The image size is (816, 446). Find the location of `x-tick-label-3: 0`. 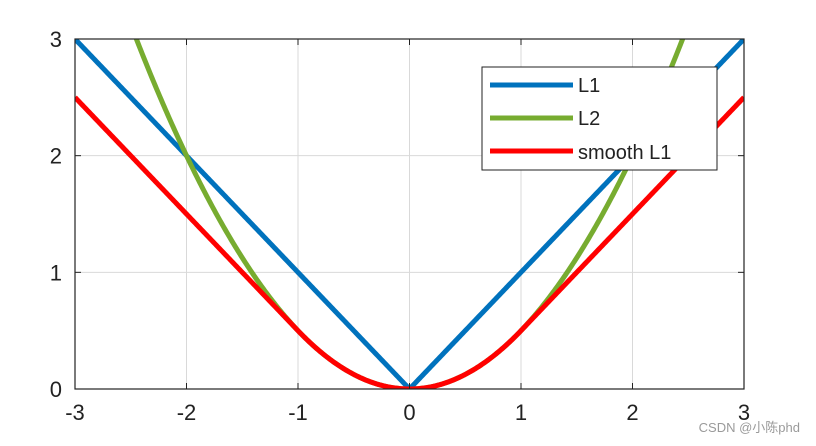

x-tick-label-3: 0 is located at coordinates (409, 412).